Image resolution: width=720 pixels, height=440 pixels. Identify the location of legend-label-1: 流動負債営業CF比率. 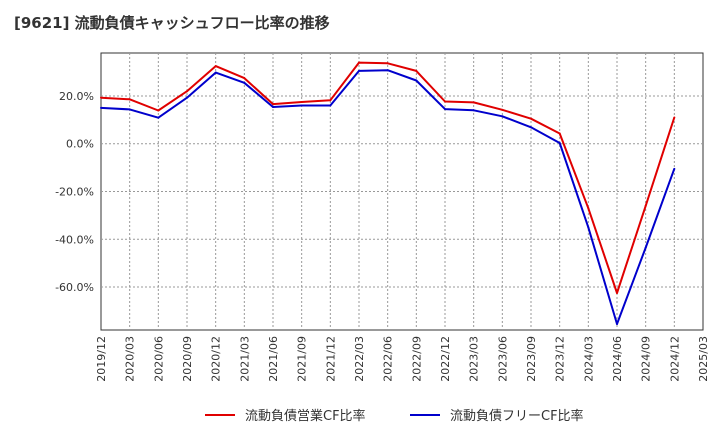
(305, 416).